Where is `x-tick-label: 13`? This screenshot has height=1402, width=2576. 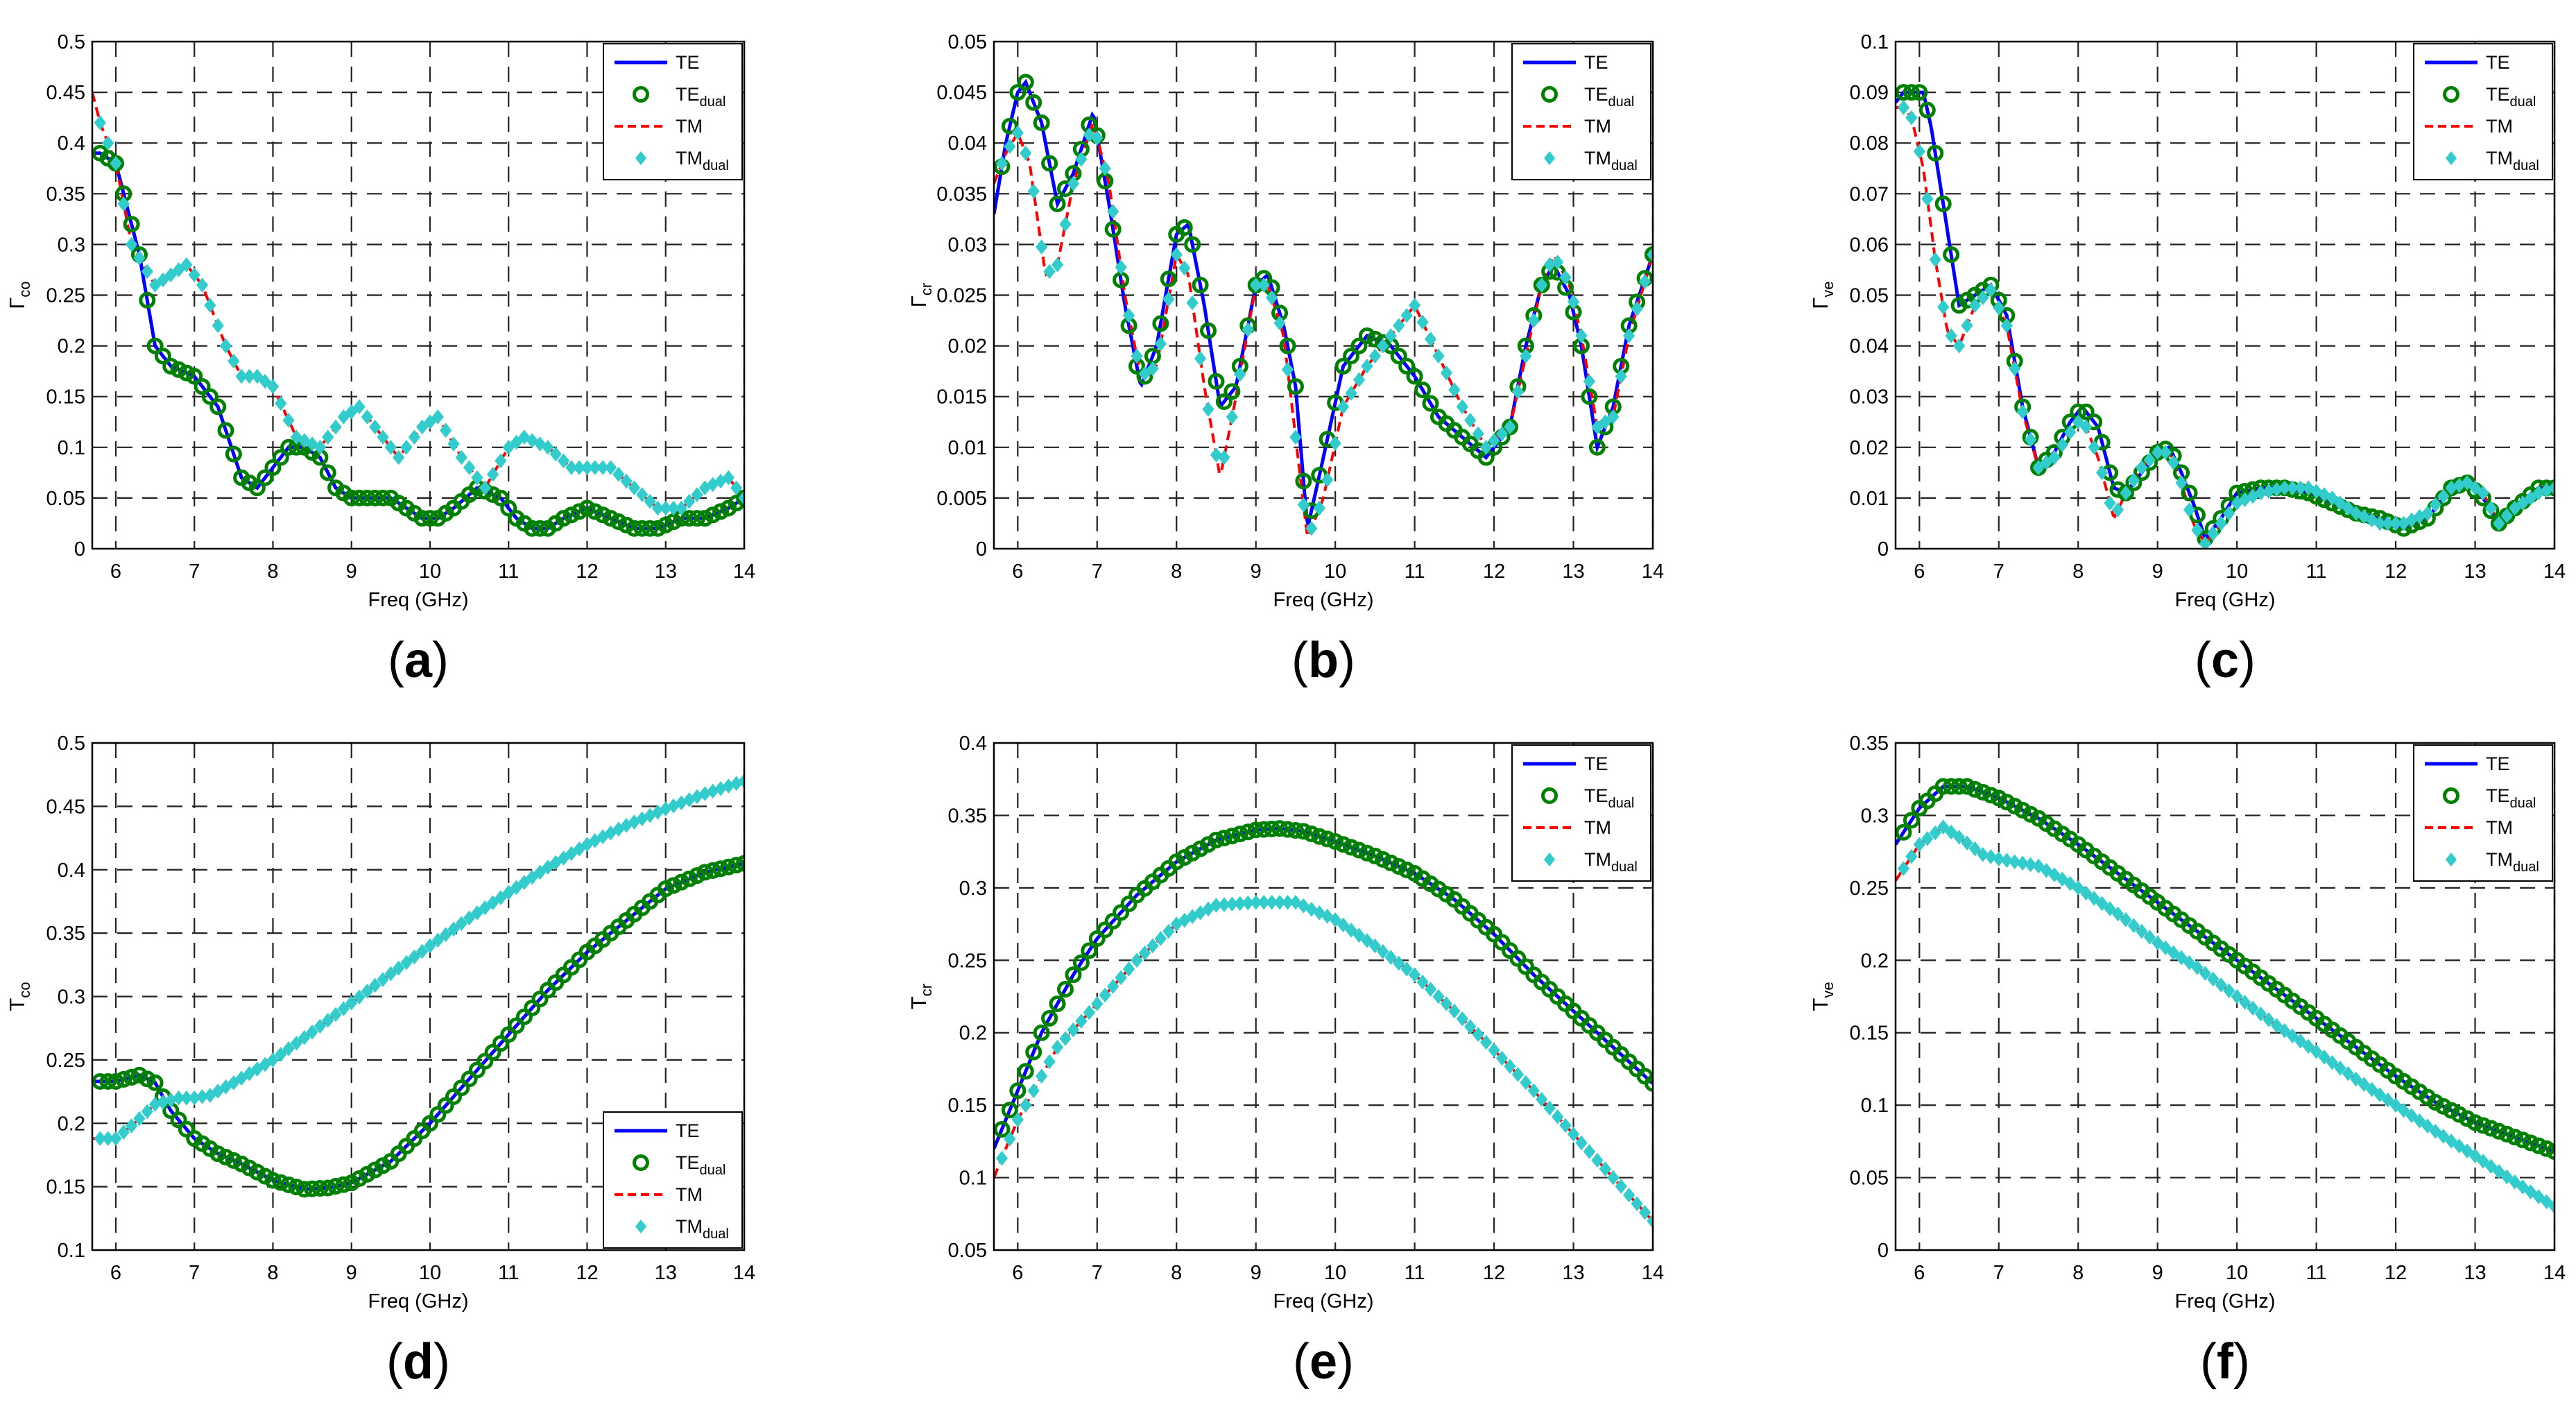
x-tick-label: 13 is located at coordinates (2475, 572).